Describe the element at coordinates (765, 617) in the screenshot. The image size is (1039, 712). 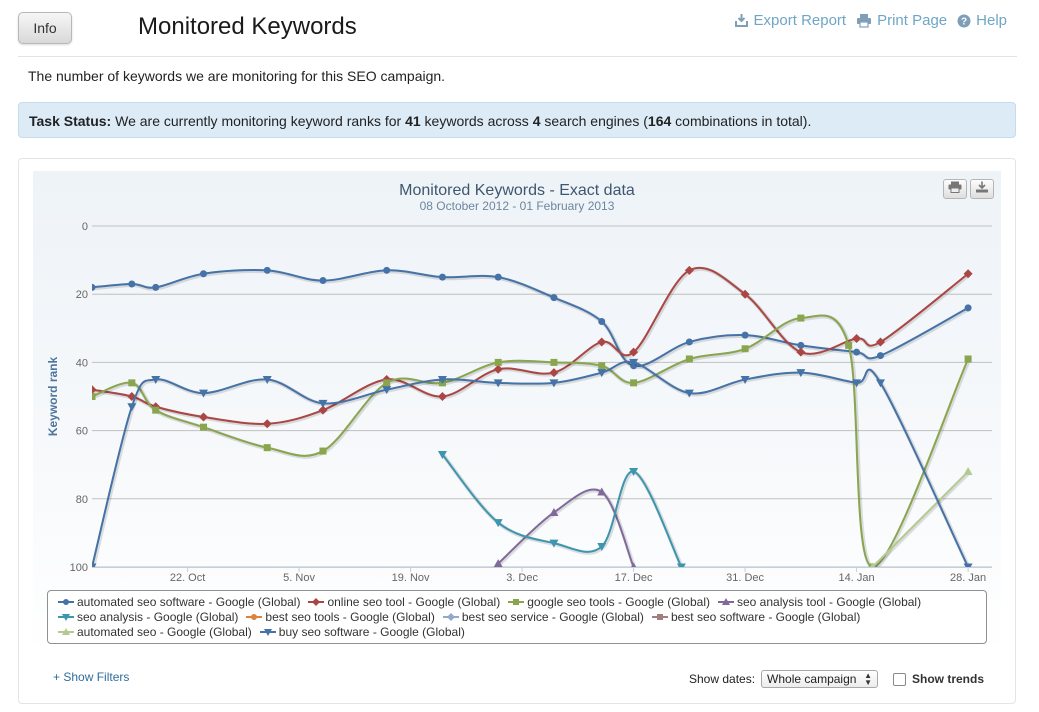
I see `legend-label: best seo software - Google (Global)` at that location.